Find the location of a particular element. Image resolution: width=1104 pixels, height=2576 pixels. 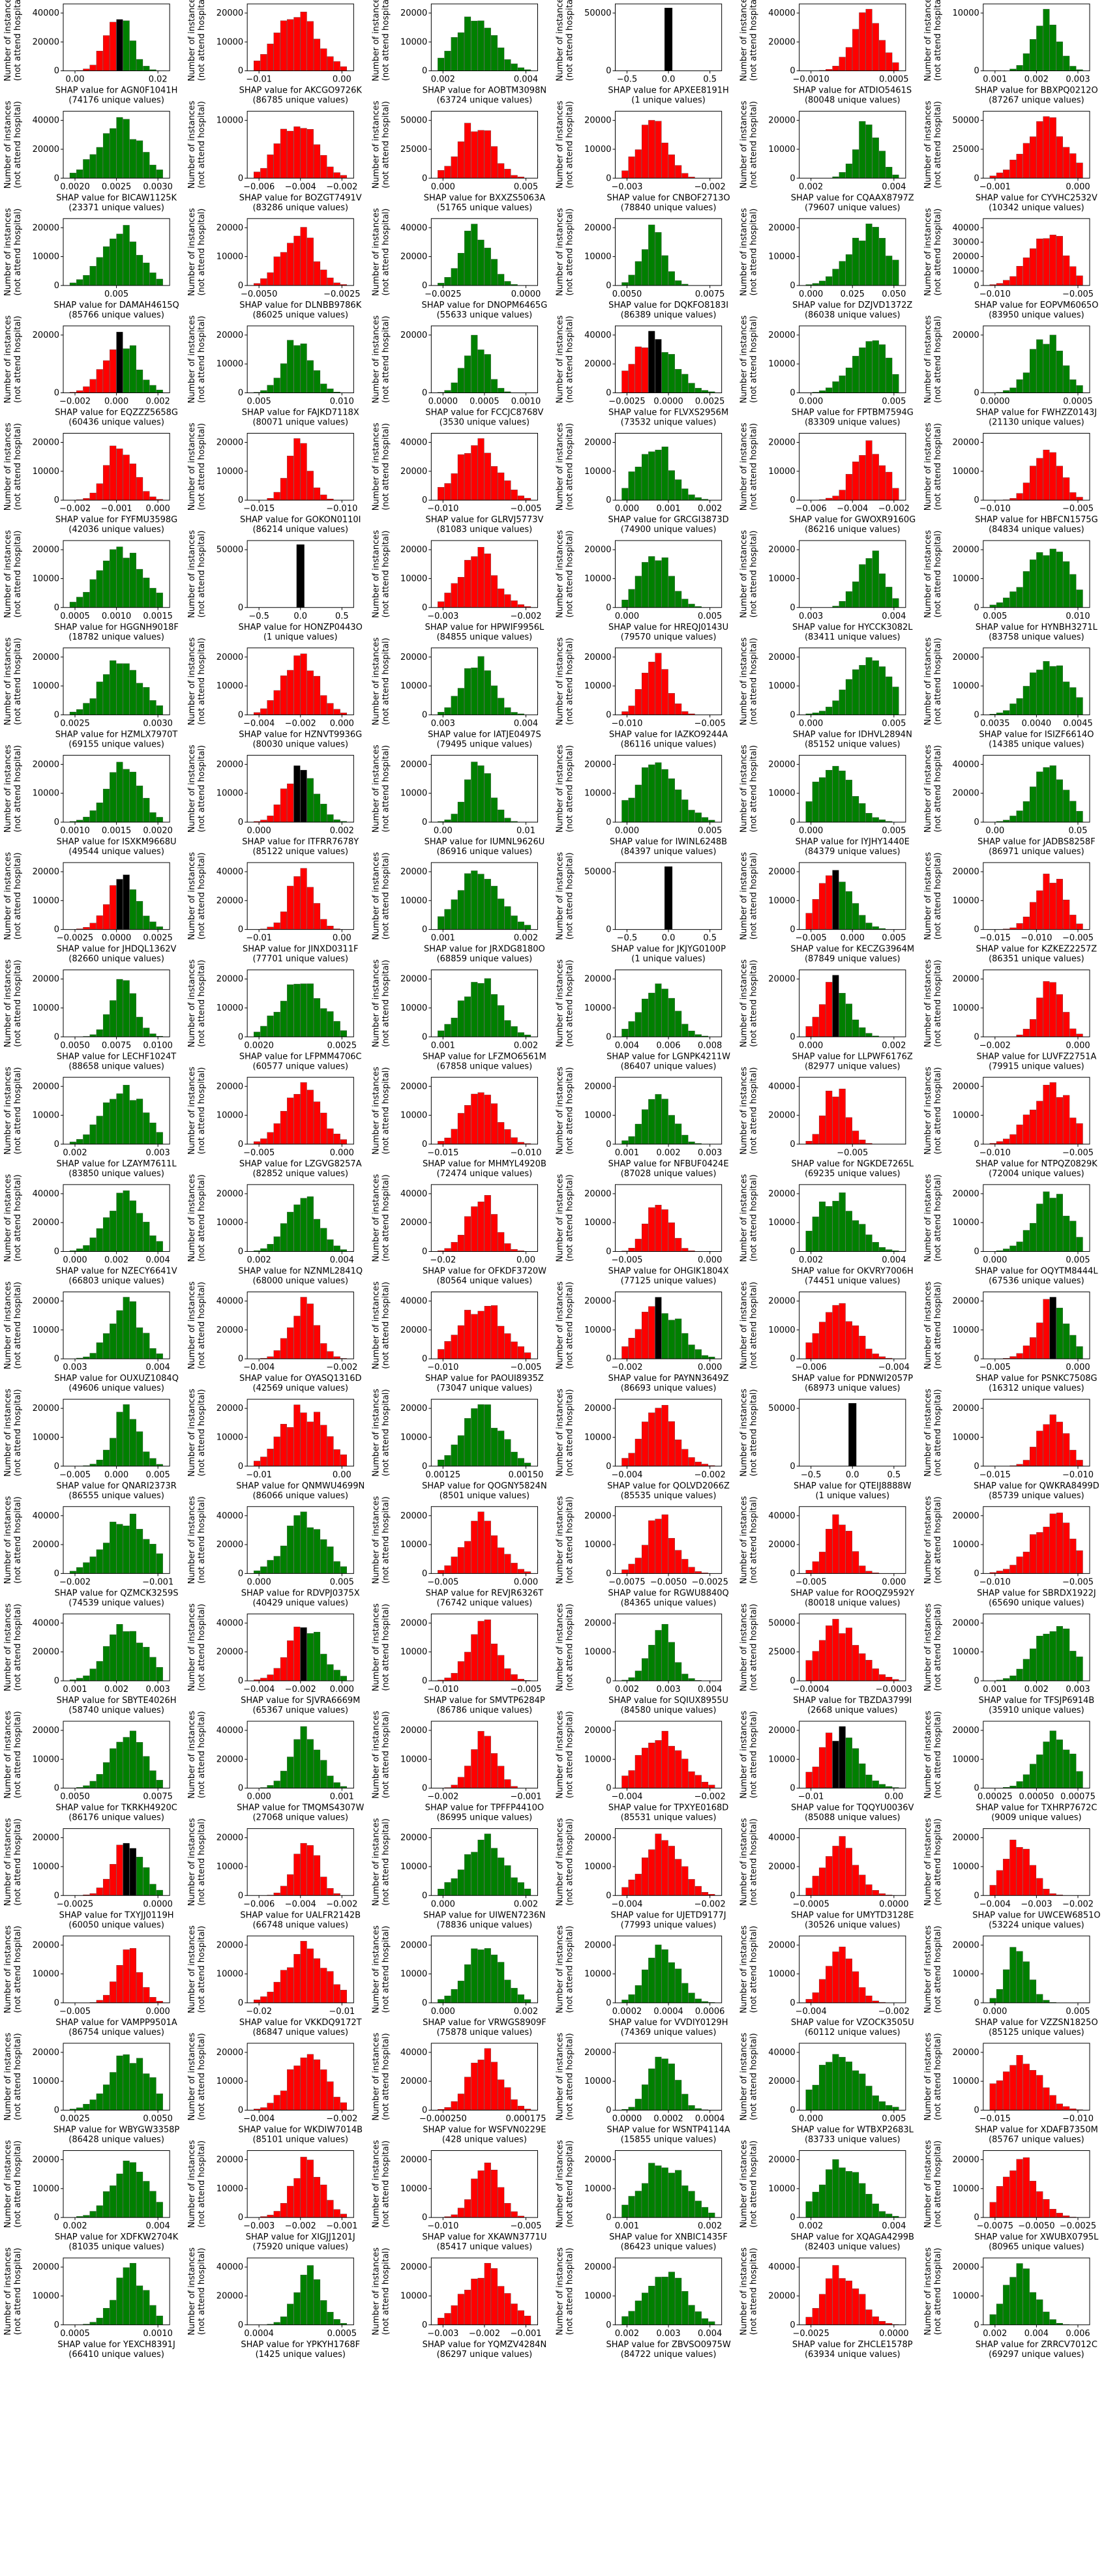

y-tick-label: 40000 is located at coordinates (413, 228).